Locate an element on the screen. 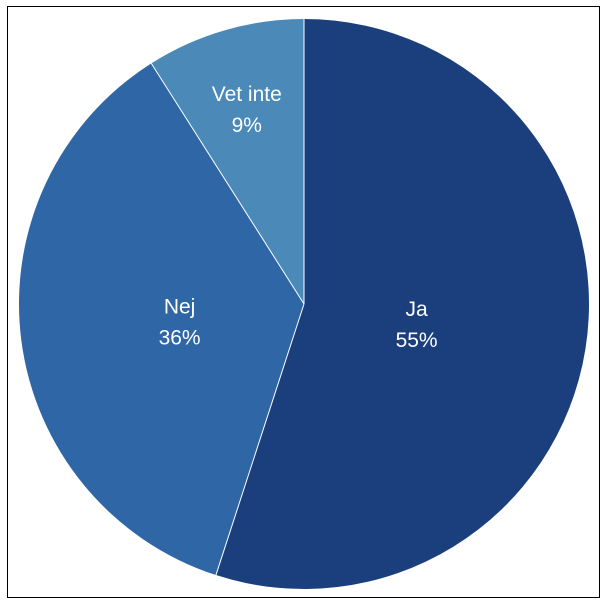  slice-value-label: 9% is located at coordinates (247, 125).